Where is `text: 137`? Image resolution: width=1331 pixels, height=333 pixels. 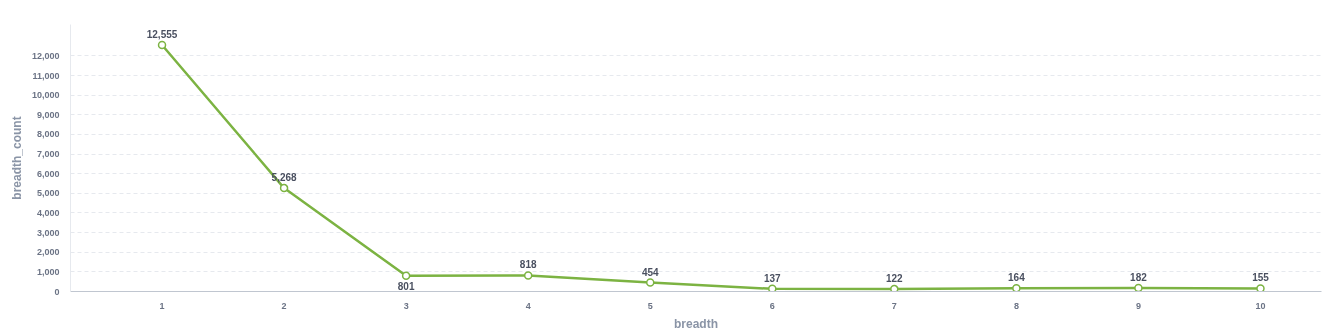
text: 137 is located at coordinates (772, 278).